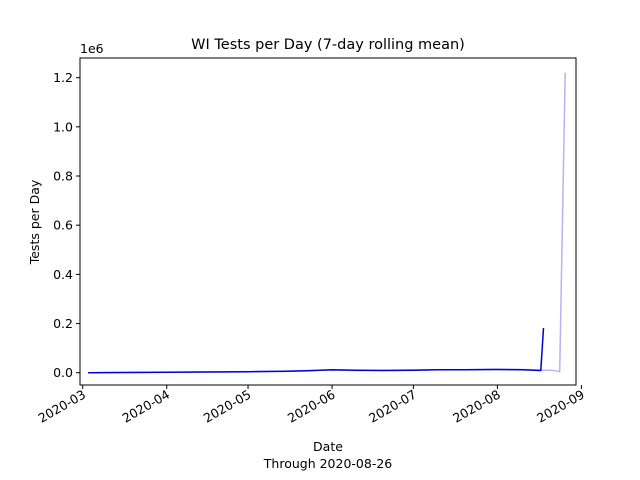 Image resolution: width=640 pixels, height=480 pixels. I want to click on y-tick-label: 1.0, so click(63, 126).